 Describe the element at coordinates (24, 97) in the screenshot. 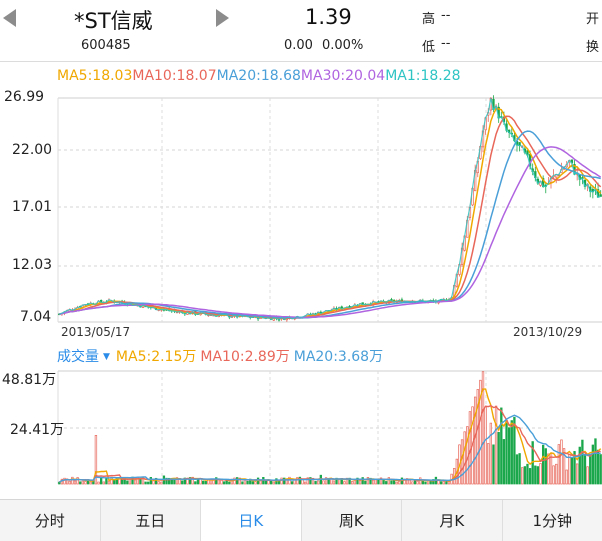

I see `price-axis-label-0: 26.99` at that location.